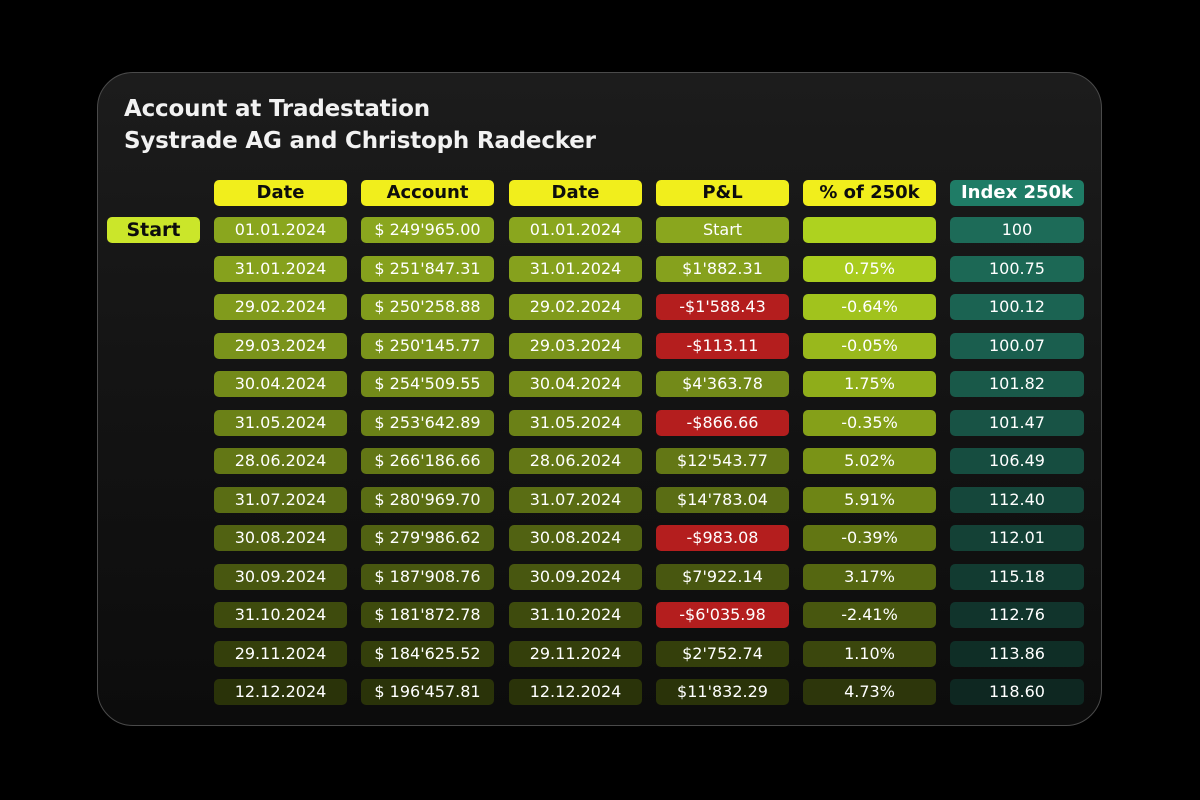 The image size is (1200, 800). I want to click on date-cell: 31.07.2024, so click(280, 499).